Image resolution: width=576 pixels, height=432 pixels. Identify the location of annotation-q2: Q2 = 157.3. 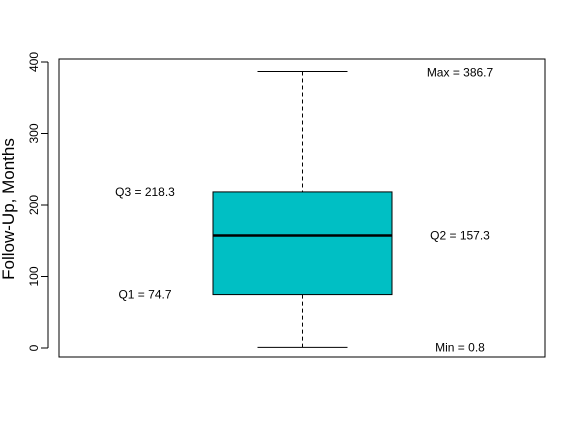
(460, 236).